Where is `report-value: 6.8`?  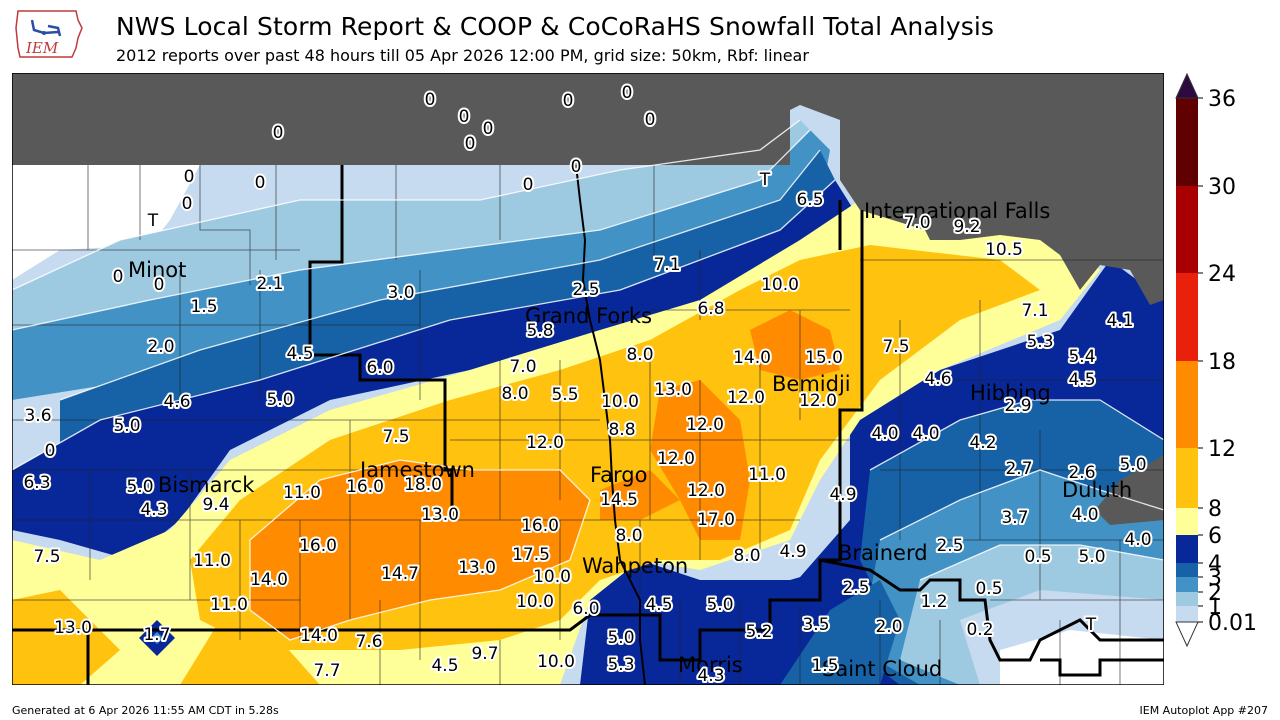 report-value: 6.8 is located at coordinates (710, 309).